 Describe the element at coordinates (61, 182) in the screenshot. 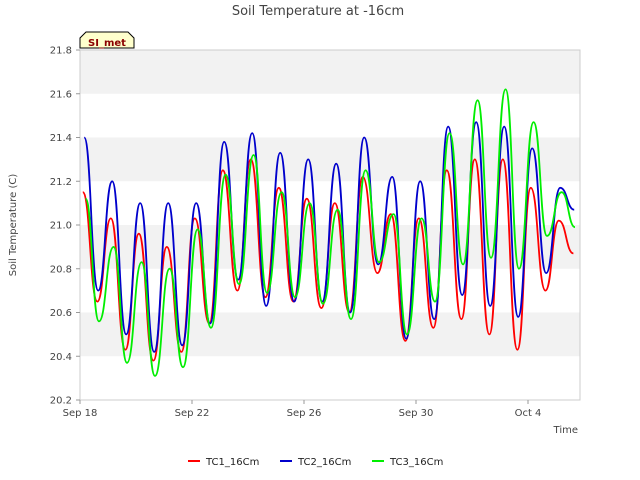

I see `y-tick-label: 21.2` at that location.